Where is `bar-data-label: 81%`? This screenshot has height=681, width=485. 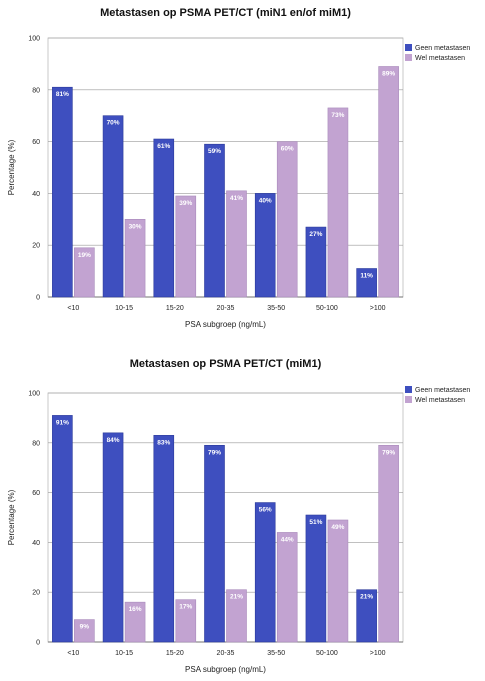 bar-data-label: 81% is located at coordinates (62, 94).